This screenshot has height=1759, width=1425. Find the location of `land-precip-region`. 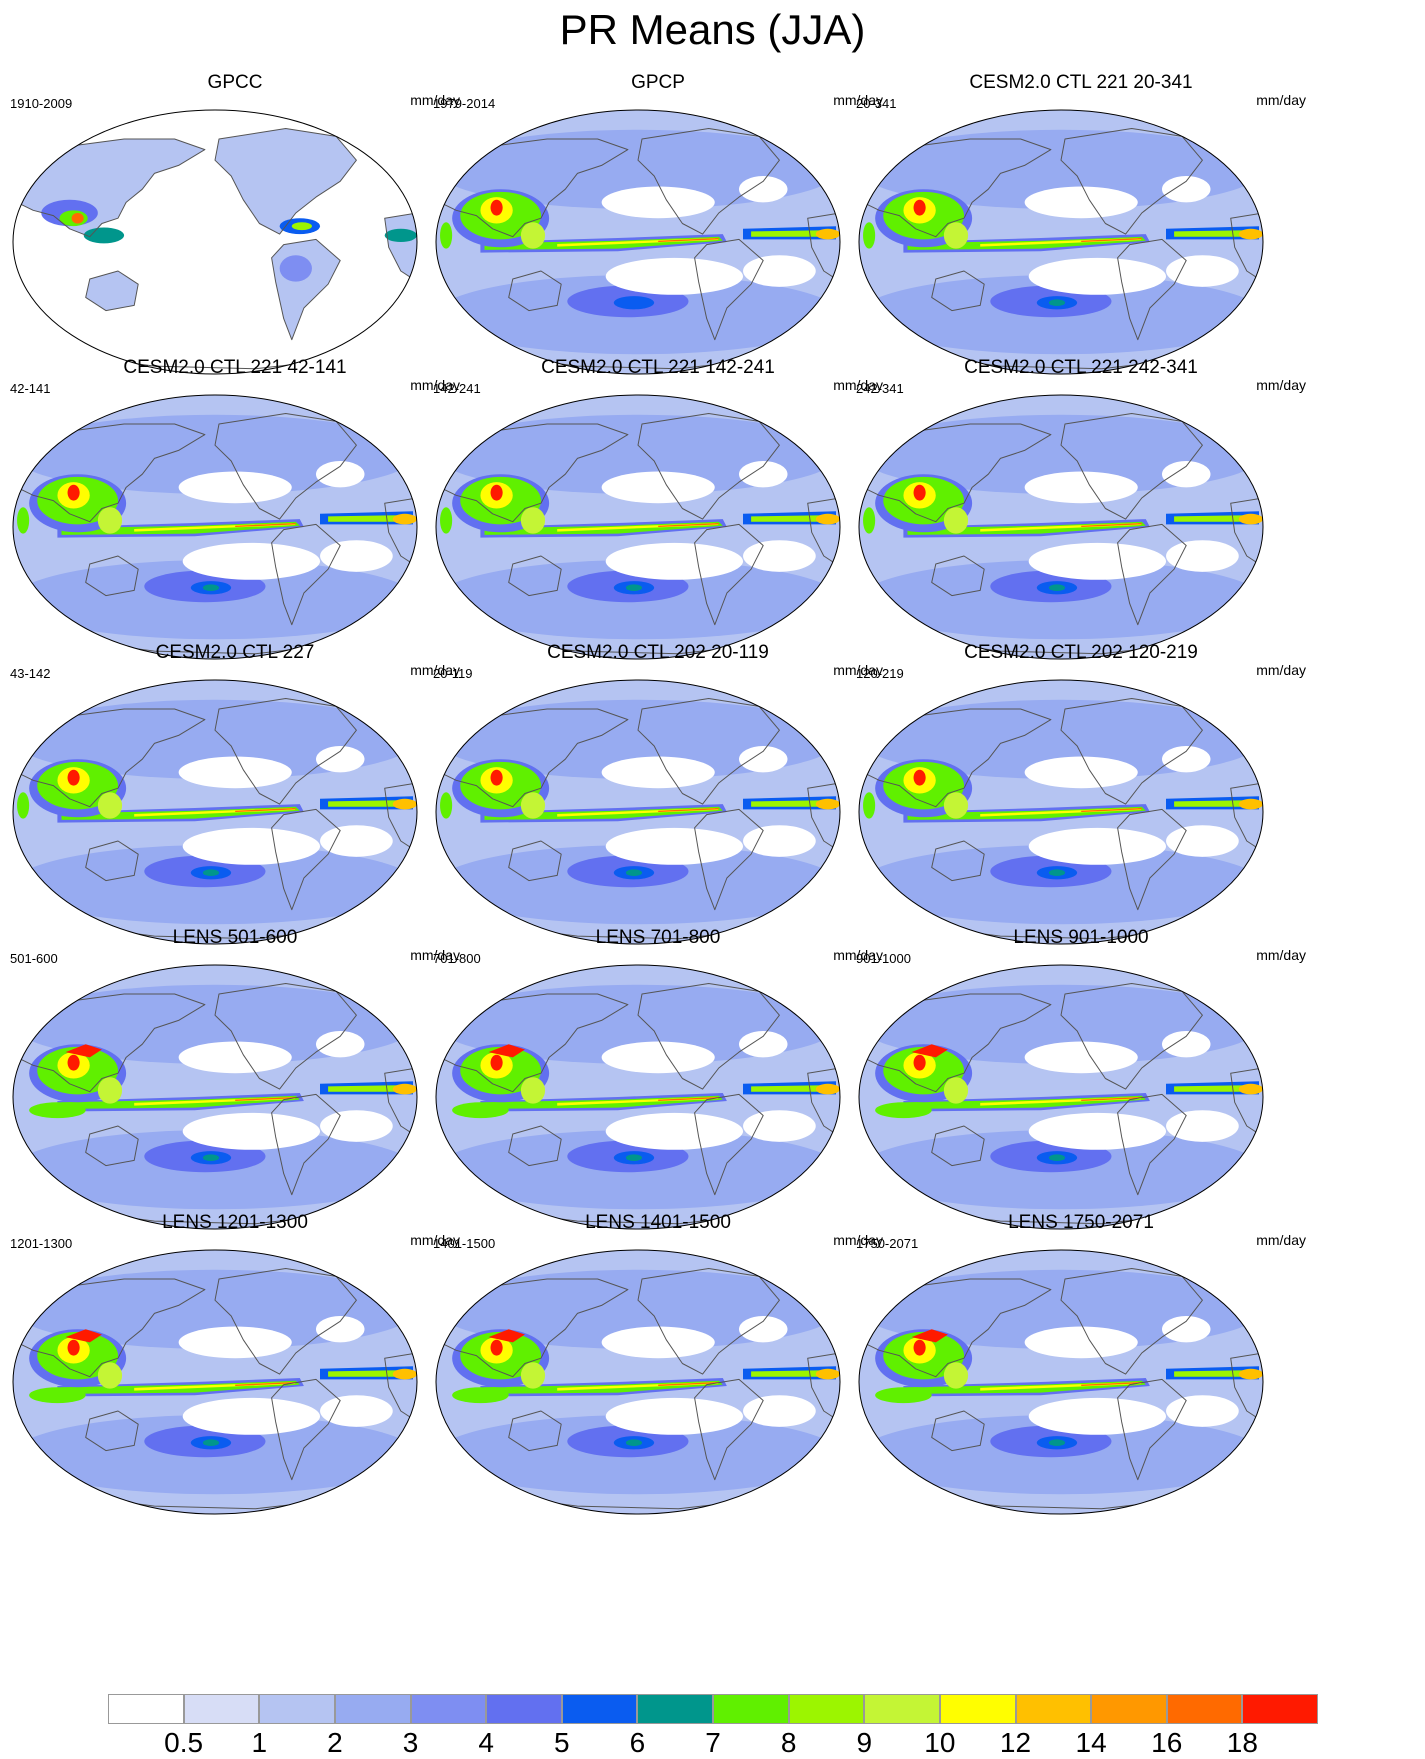

land-precip-region is located at coordinates (286, 181).